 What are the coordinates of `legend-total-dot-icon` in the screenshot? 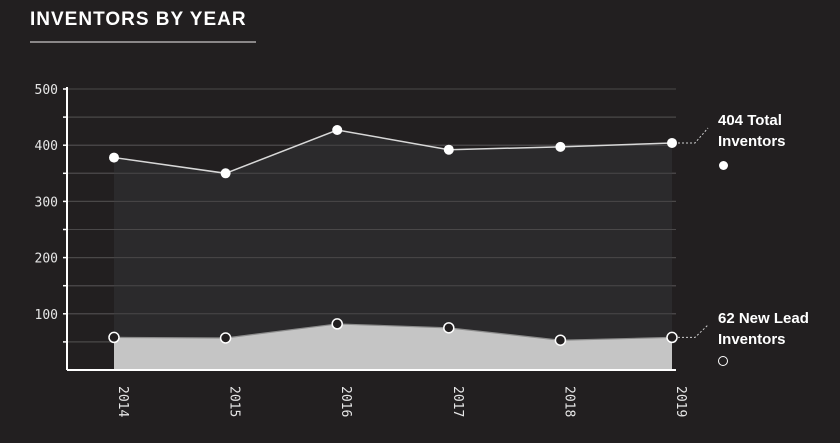 It's located at (723, 165).